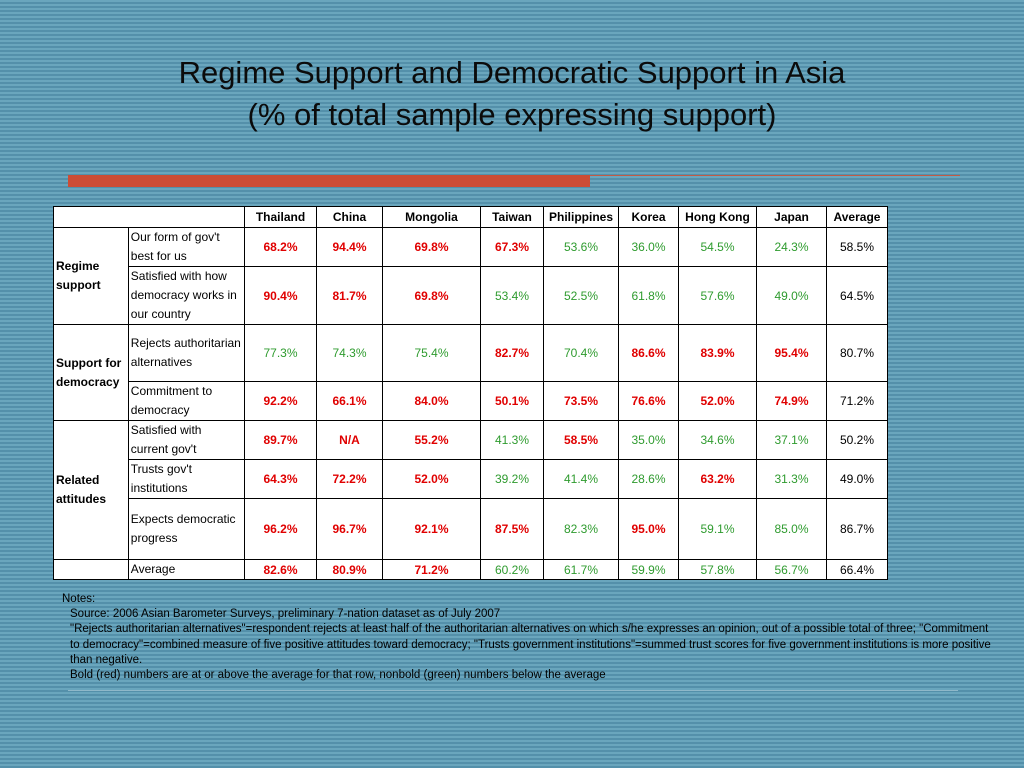 The image size is (1024, 768). Describe the element at coordinates (648, 529) in the screenshot. I see `value-cell: 95.0%` at that location.